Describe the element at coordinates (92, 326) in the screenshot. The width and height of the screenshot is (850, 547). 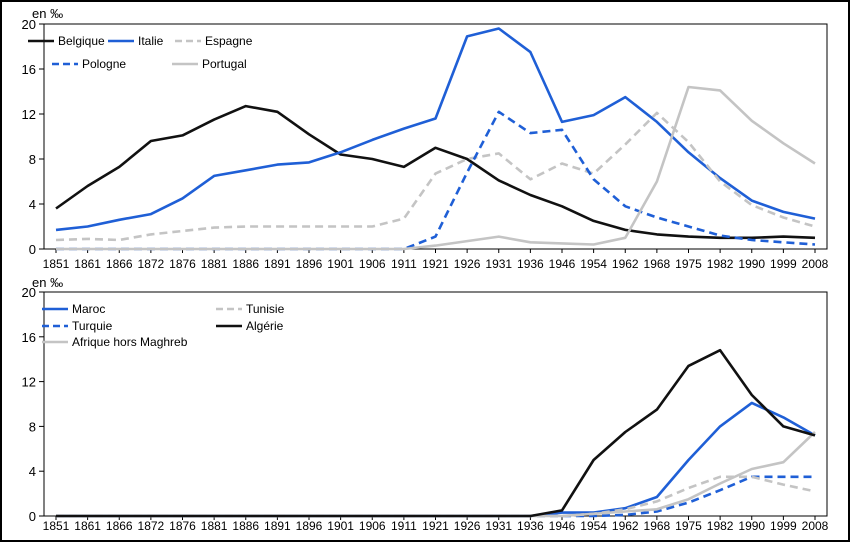
I see `legend-label: Turquie` at that location.